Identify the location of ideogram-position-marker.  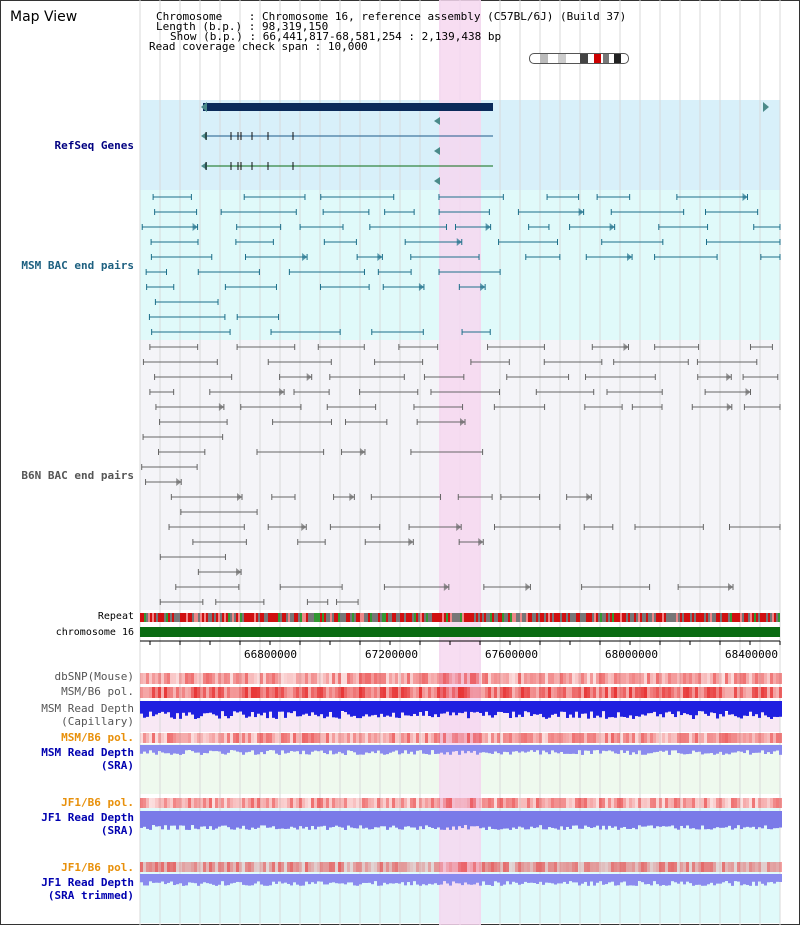
(597, 58).